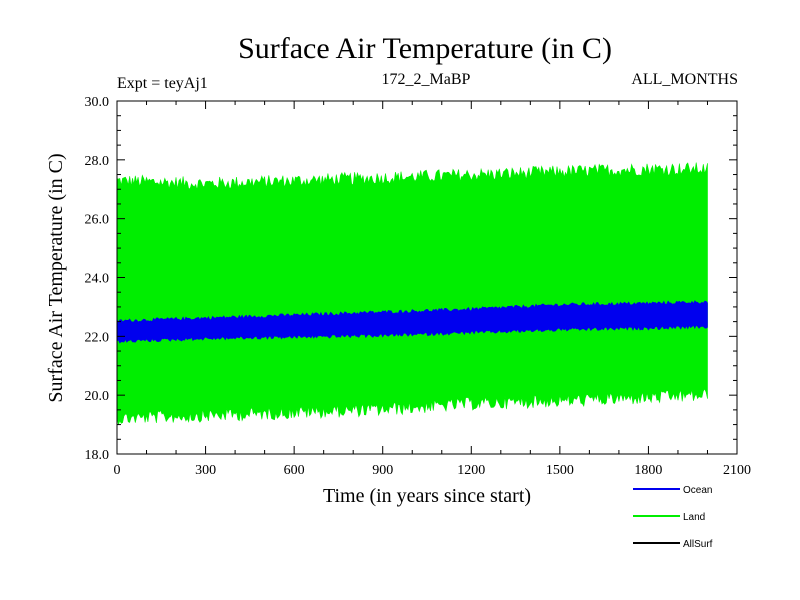  Describe the element at coordinates (97, 161) in the screenshot. I see `y-tick-label: 28.0` at that location.